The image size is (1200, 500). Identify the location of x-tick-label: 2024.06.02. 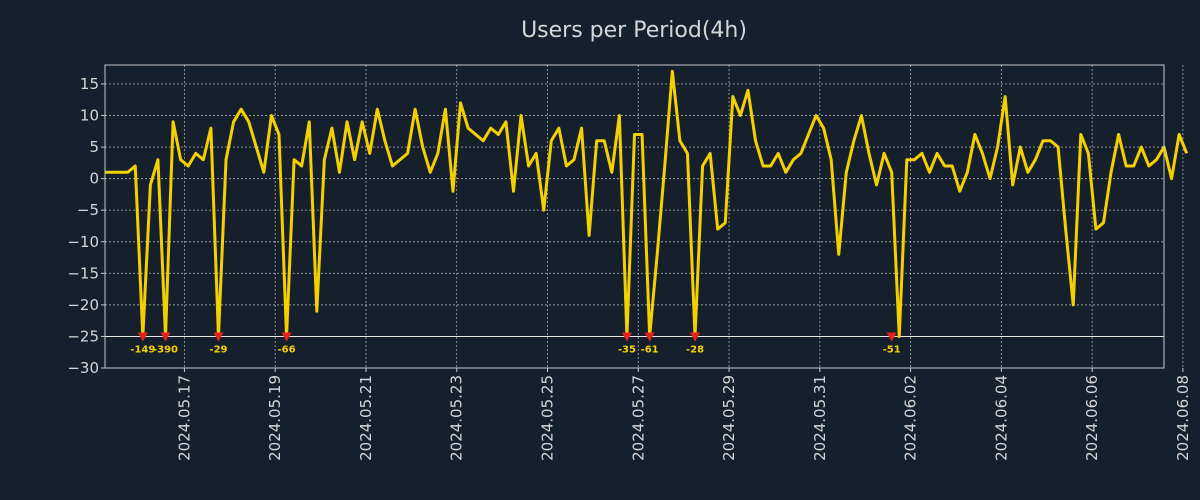
(911, 418).